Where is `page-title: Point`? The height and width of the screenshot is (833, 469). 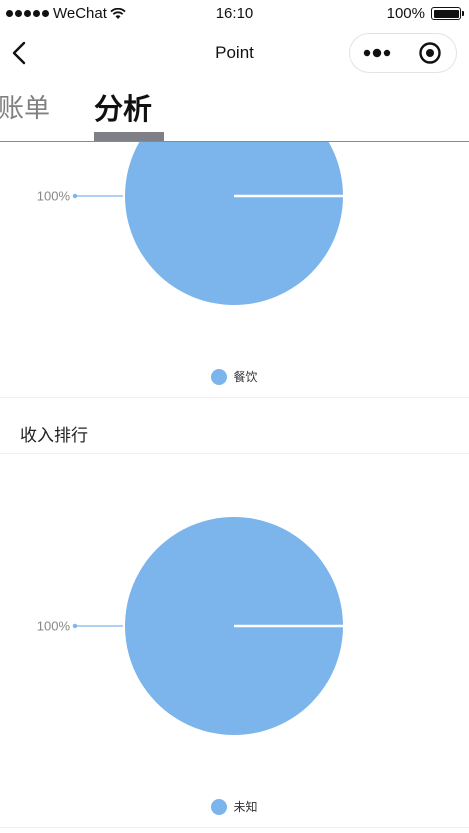 page-title: Point is located at coordinates (234, 52).